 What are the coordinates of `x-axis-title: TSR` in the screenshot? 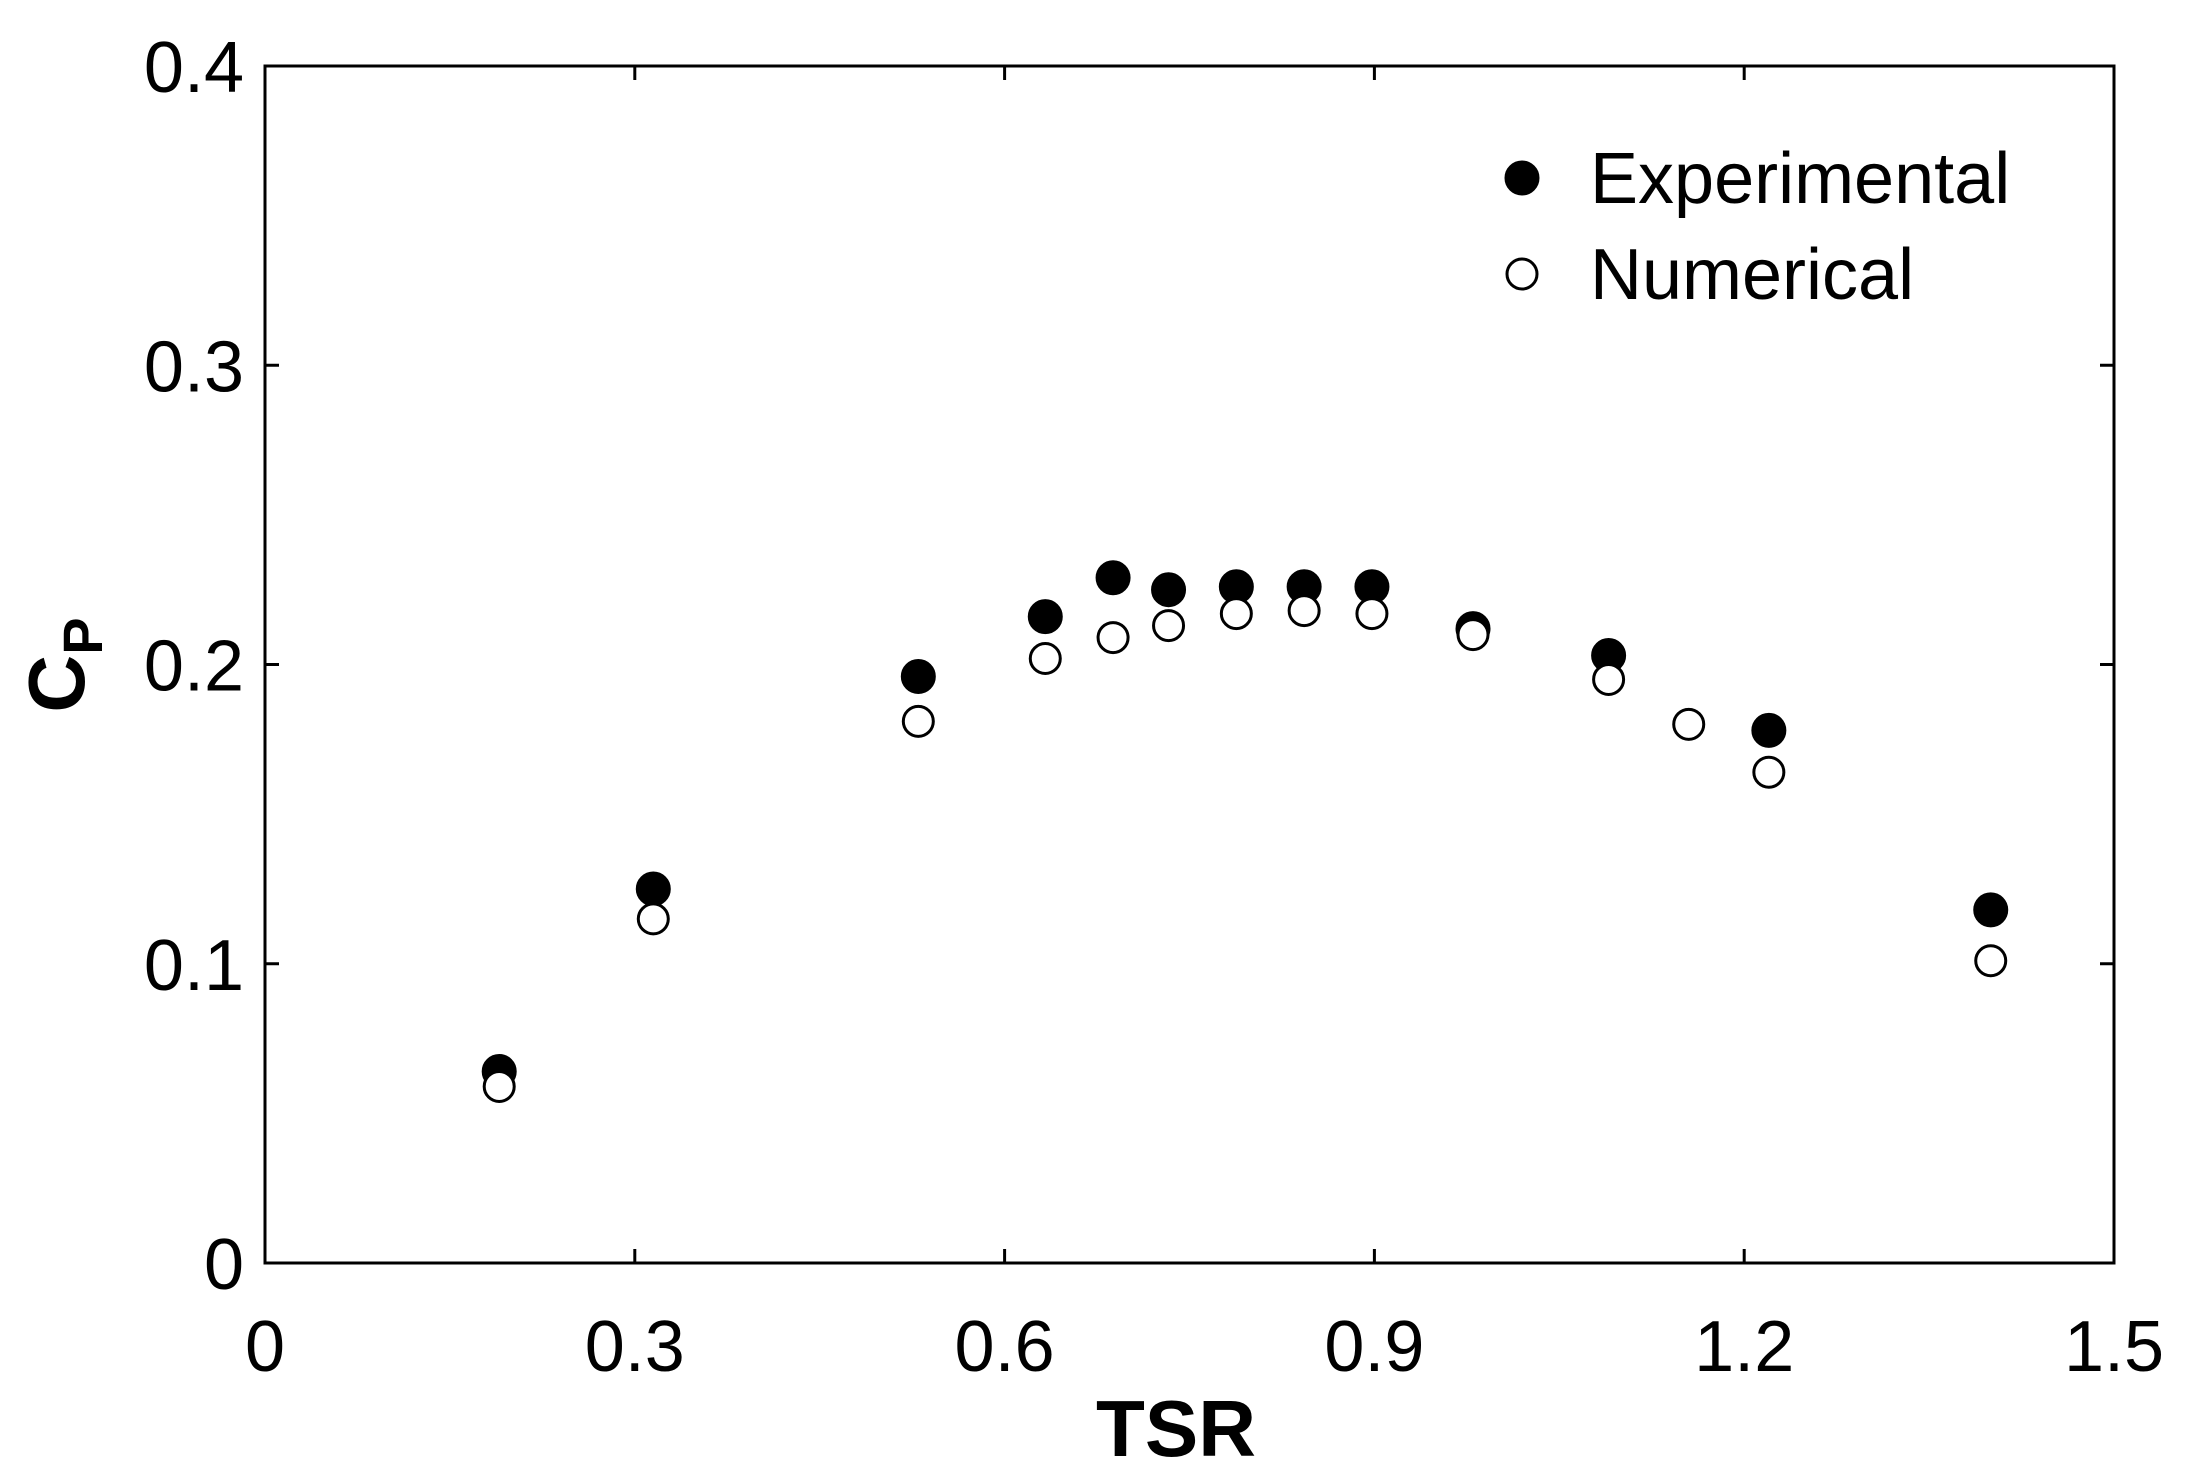 It's located at (1176, 1428).